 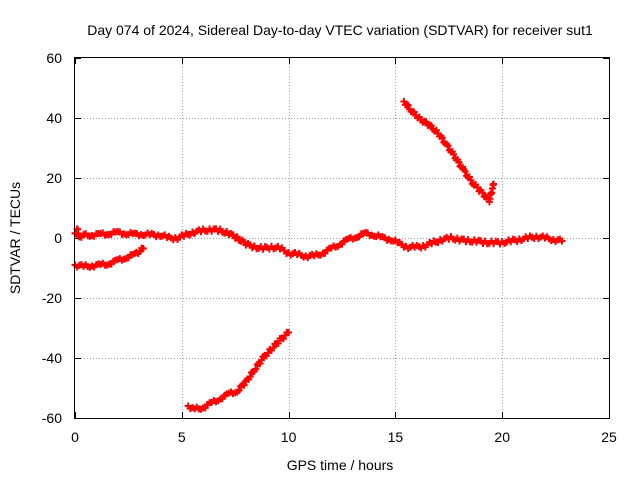 I want to click on series-falling-arc, so click(x=449, y=152).